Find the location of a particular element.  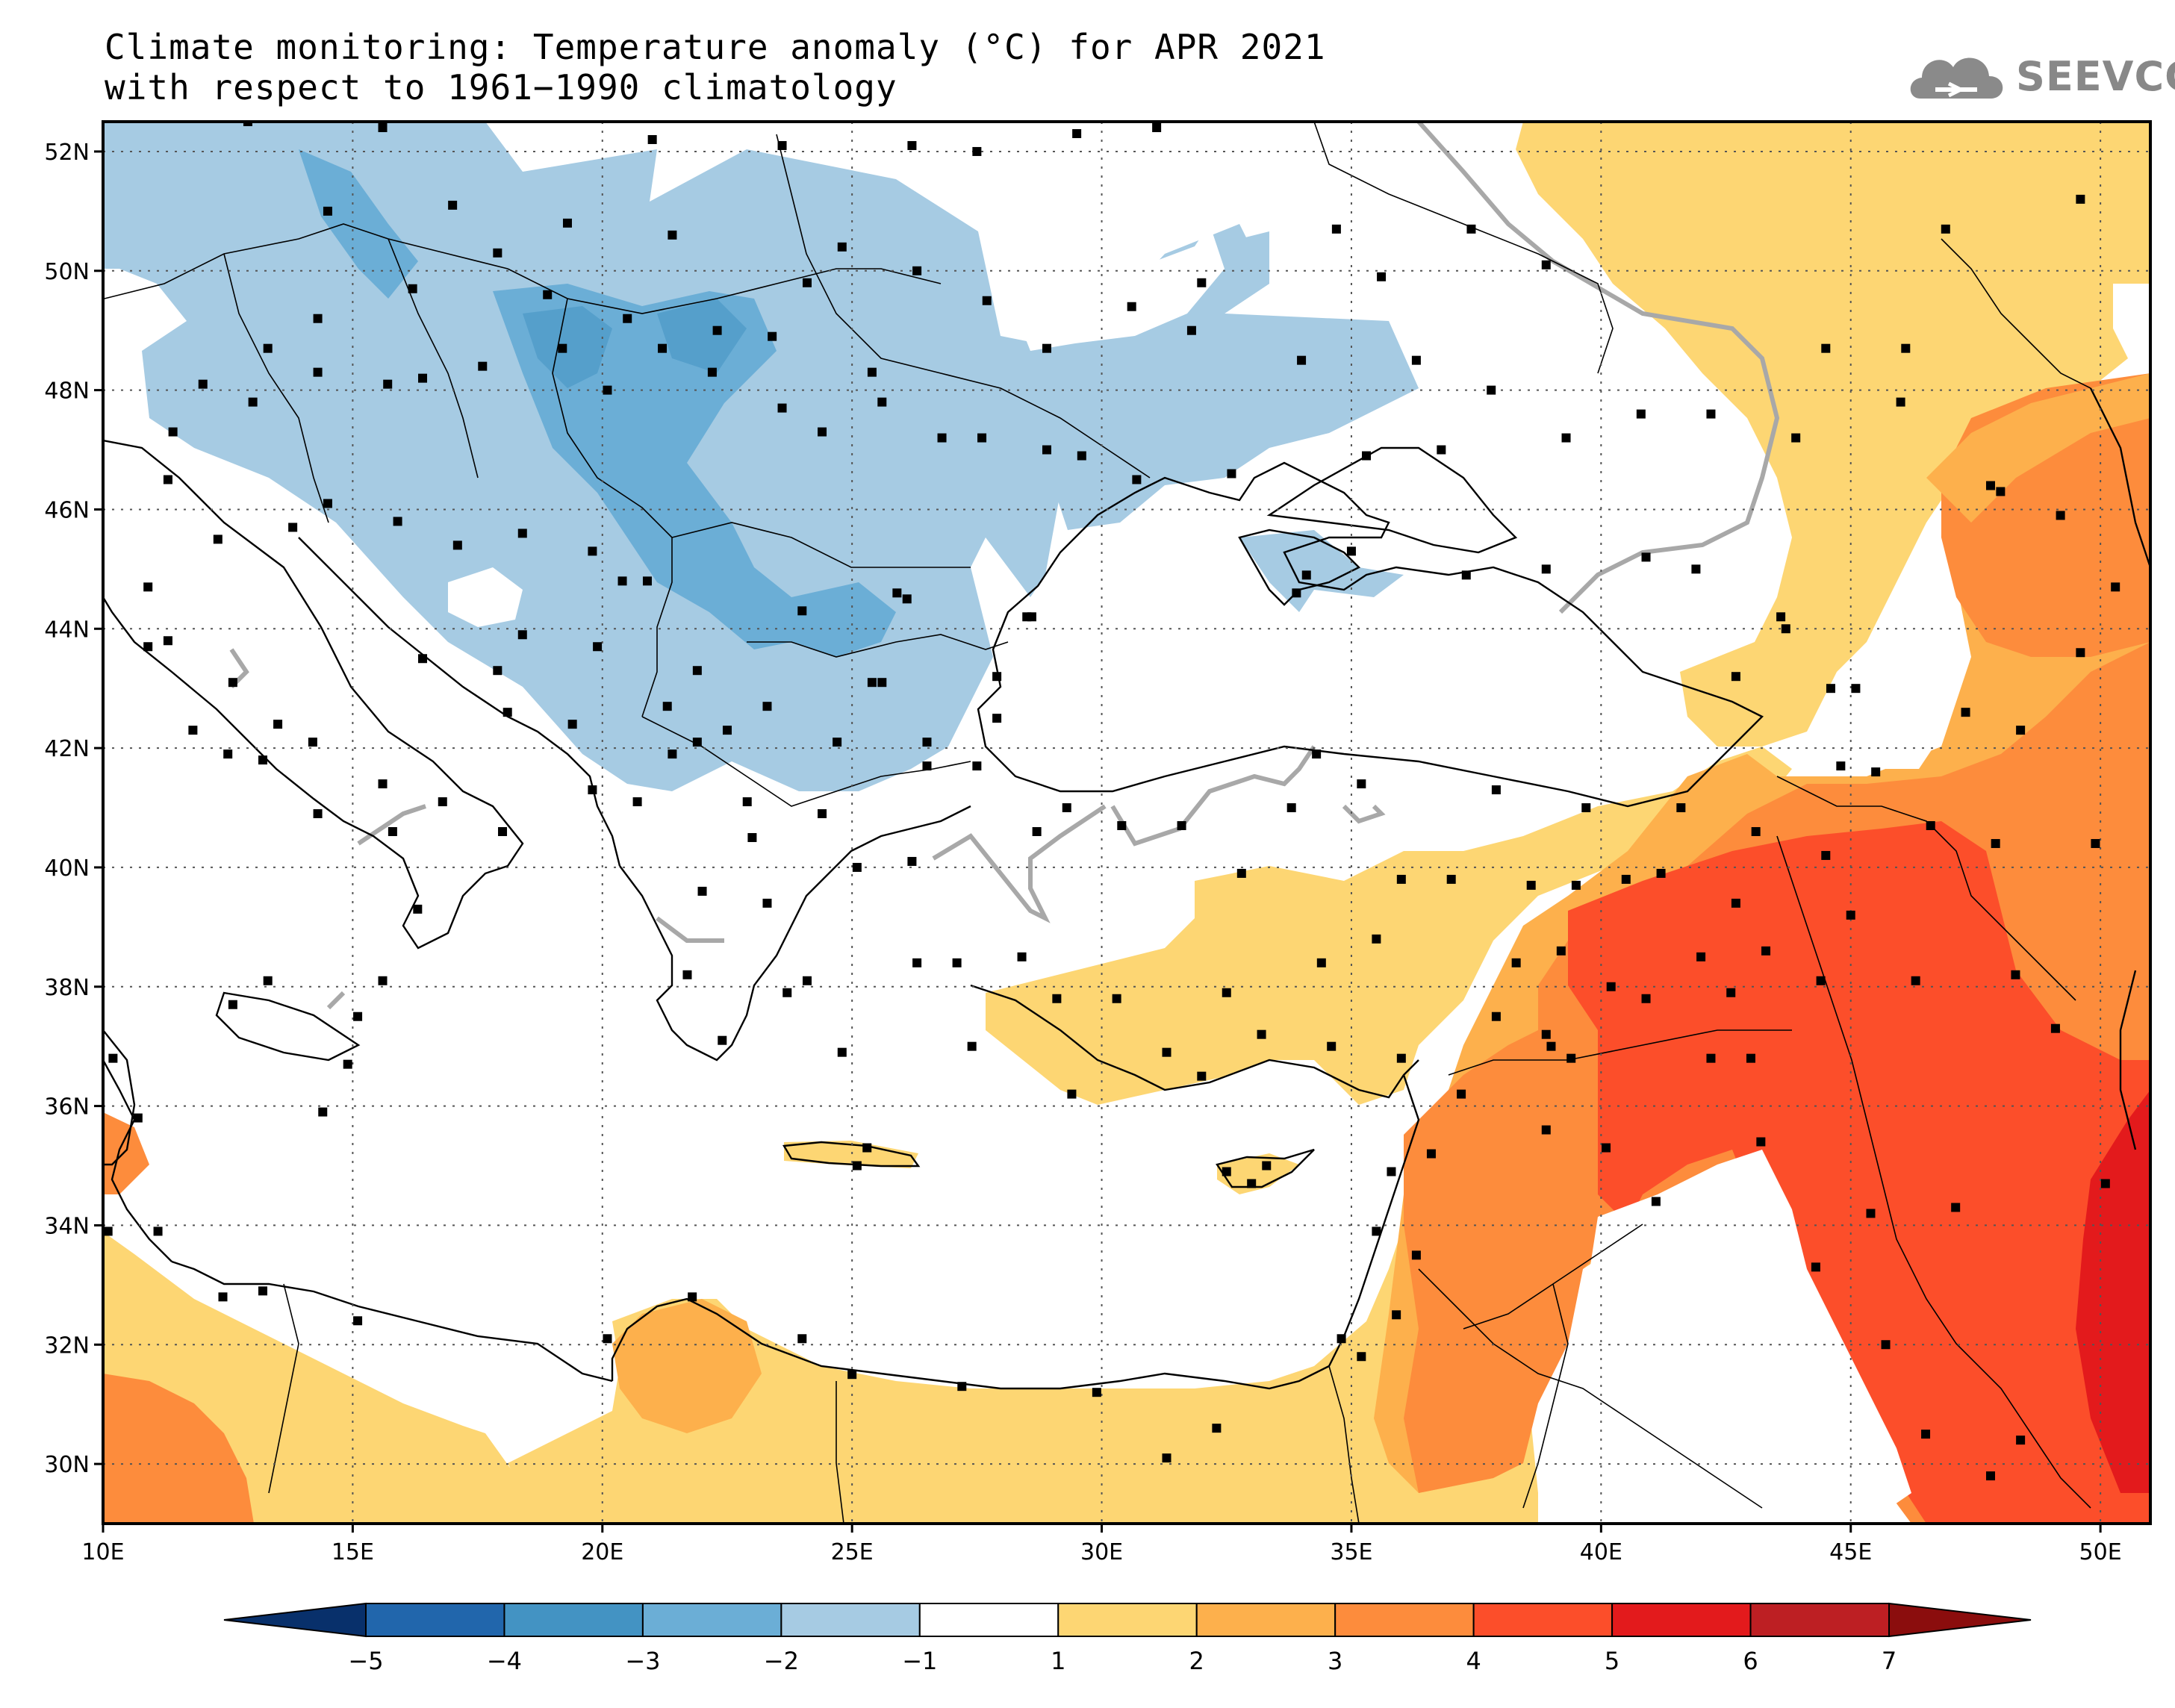

coastline-egypt is located at coordinates (970, 1343).